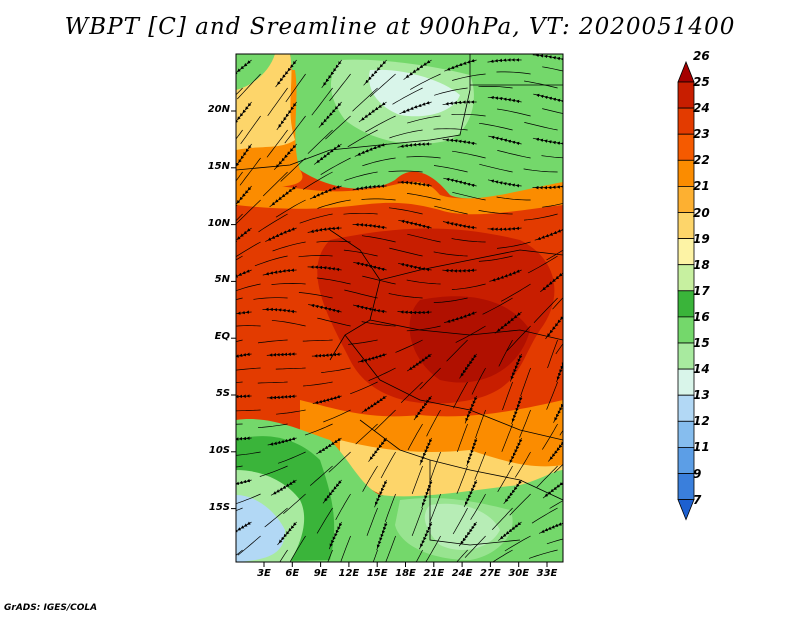 This screenshot has width=800, height=618. What do you see at coordinates (701, 264) in the screenshot?
I see `colorbar-label: 18` at bounding box center [701, 264].